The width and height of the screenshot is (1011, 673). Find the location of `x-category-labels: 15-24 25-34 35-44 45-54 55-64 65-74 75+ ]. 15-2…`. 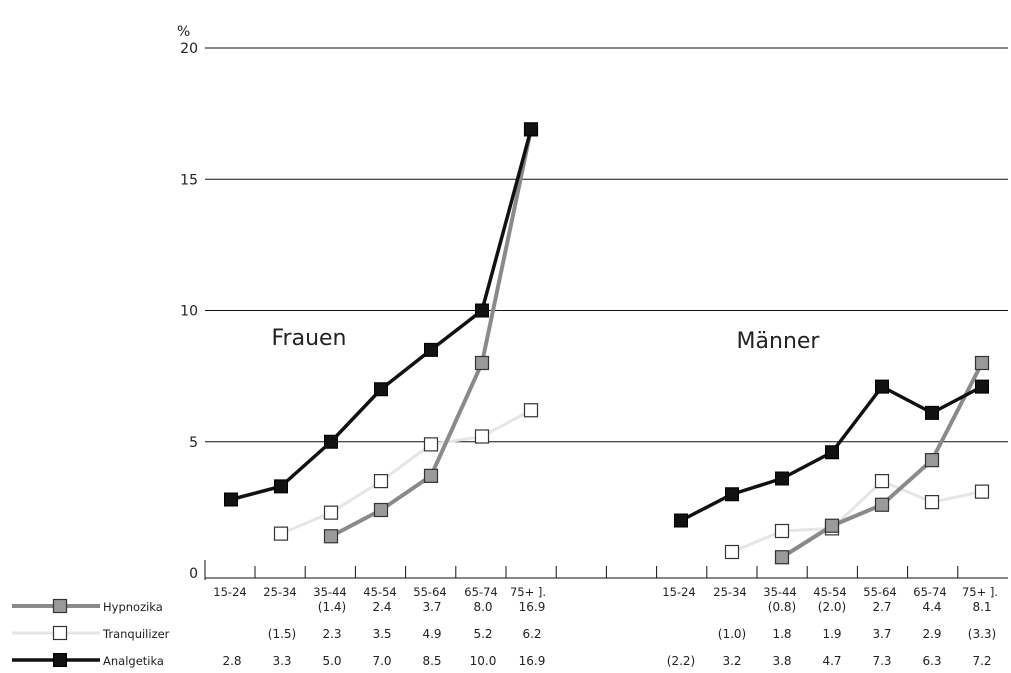

x-category-labels: 15-24 25-34 35-44 45-54 55-64 65-74 75+ ]. 15-2… is located at coordinates (605, 592).